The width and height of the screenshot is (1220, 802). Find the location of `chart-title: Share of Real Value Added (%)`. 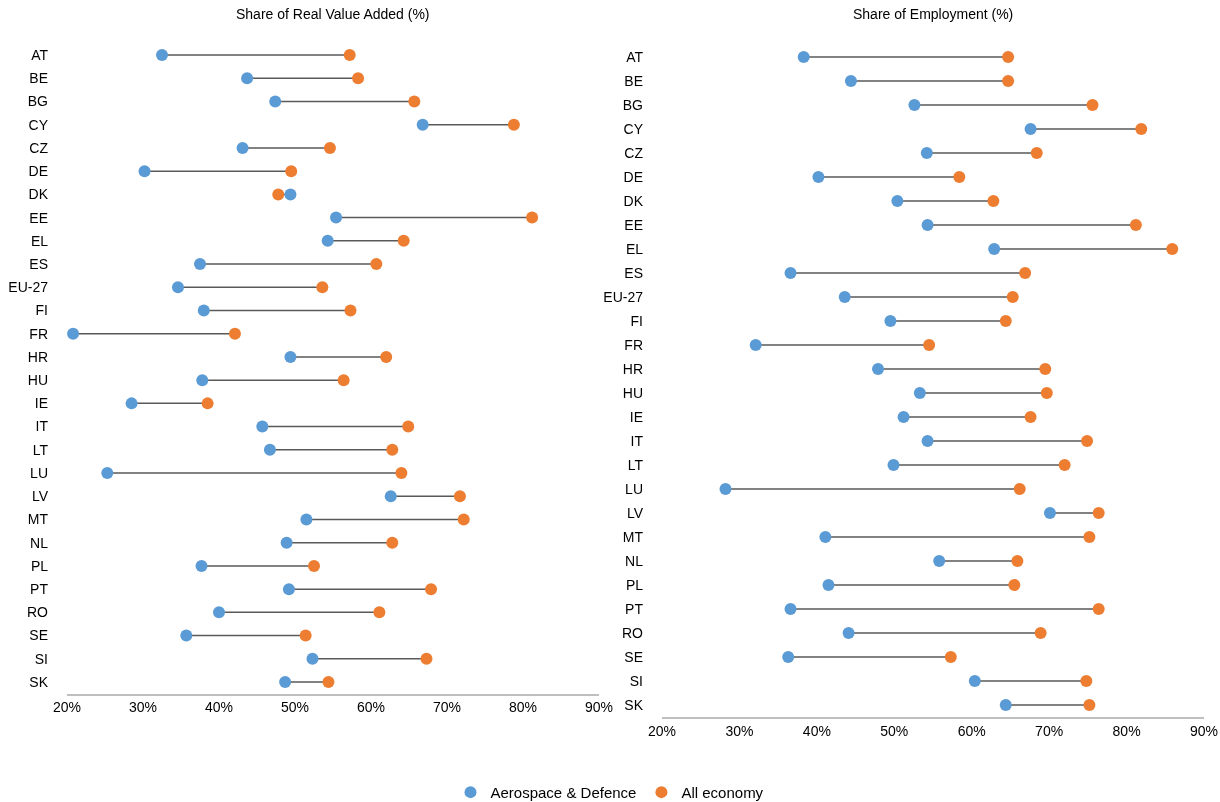

chart-title: Share of Real Value Added (%) is located at coordinates (333, 14).